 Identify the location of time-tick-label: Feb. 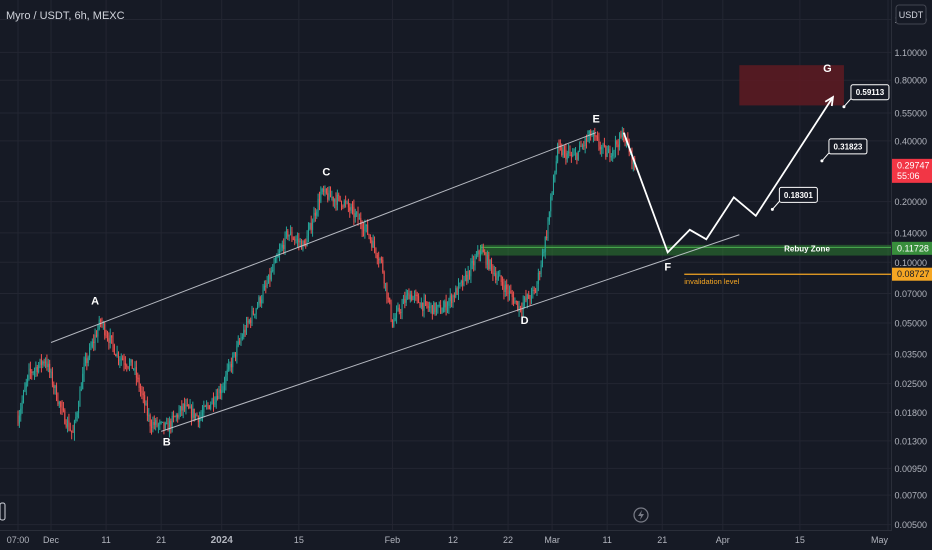
(393, 540).